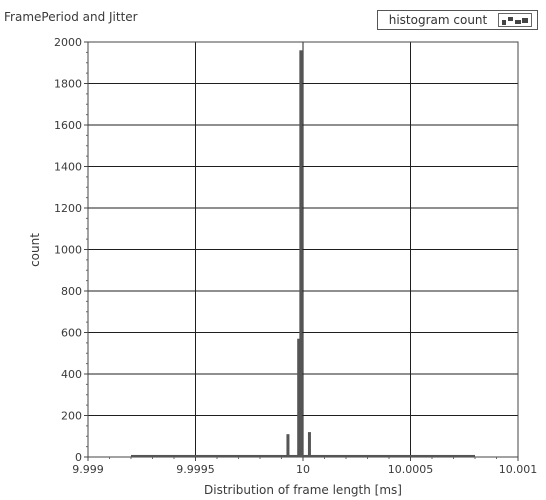  What do you see at coordinates (71, 17) in the screenshot?
I see `chart-title: FramePeriod and Jitter` at bounding box center [71, 17].